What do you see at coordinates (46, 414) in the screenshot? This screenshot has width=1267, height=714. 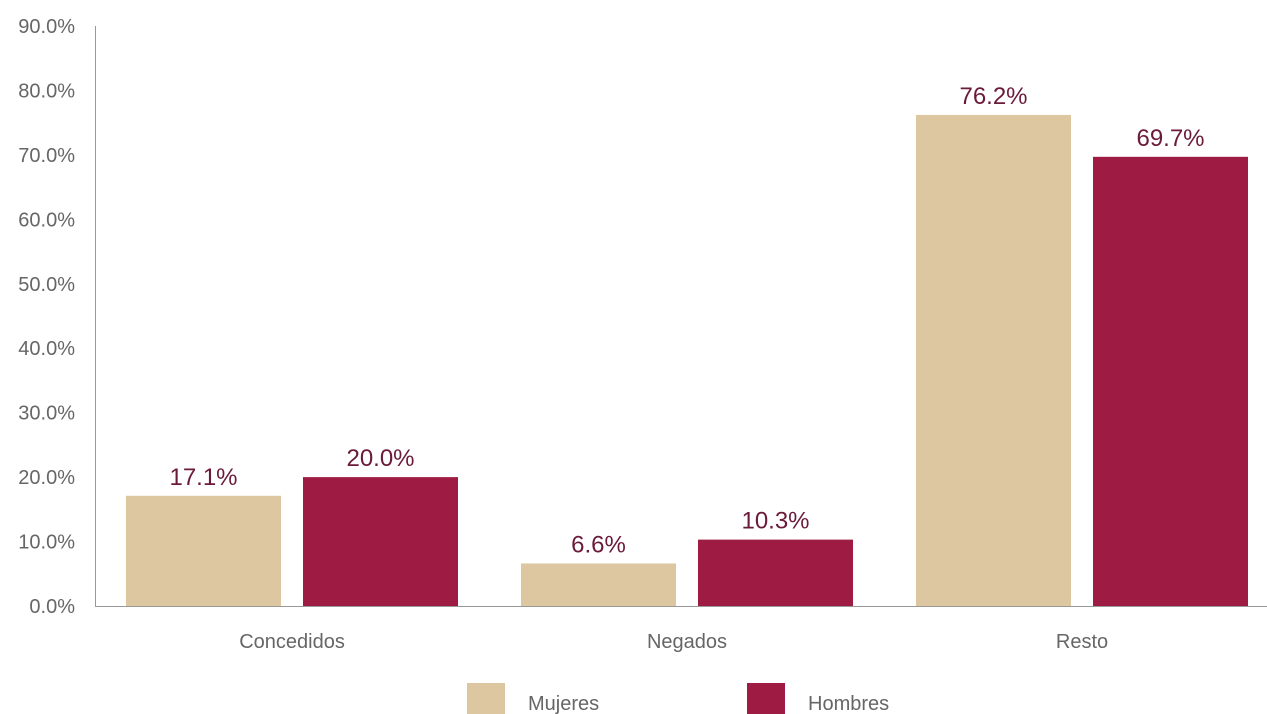 I see `y-tick-label: 30.0%` at bounding box center [46, 414].